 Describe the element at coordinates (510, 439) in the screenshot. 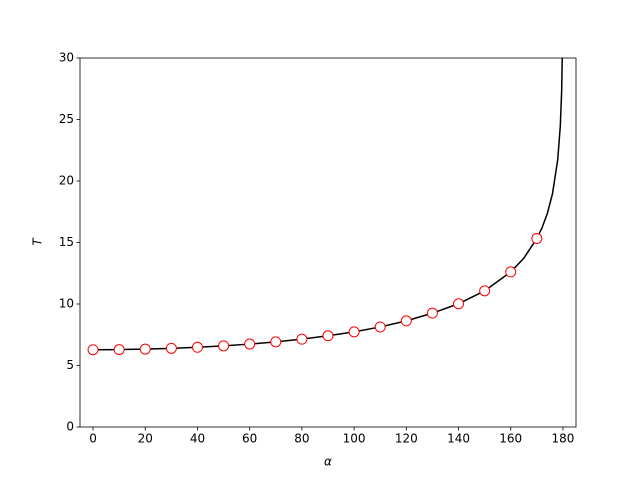

I see `x-tick-label: 160` at that location.